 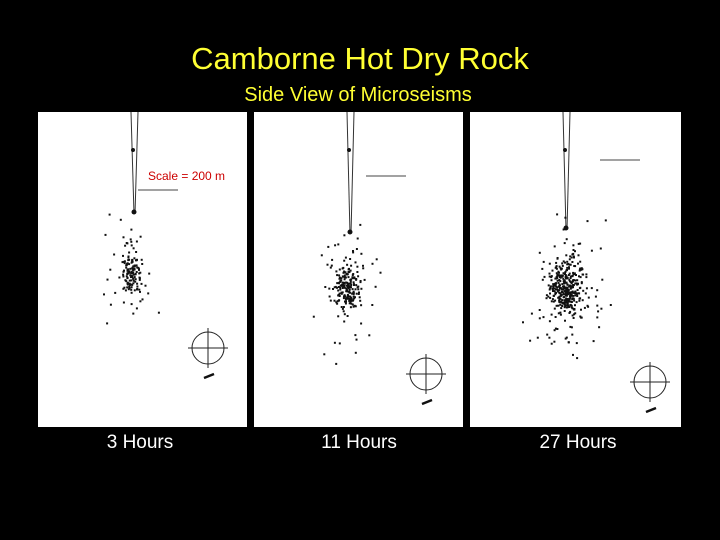 I want to click on view-direction-arrow, so click(x=209, y=376).